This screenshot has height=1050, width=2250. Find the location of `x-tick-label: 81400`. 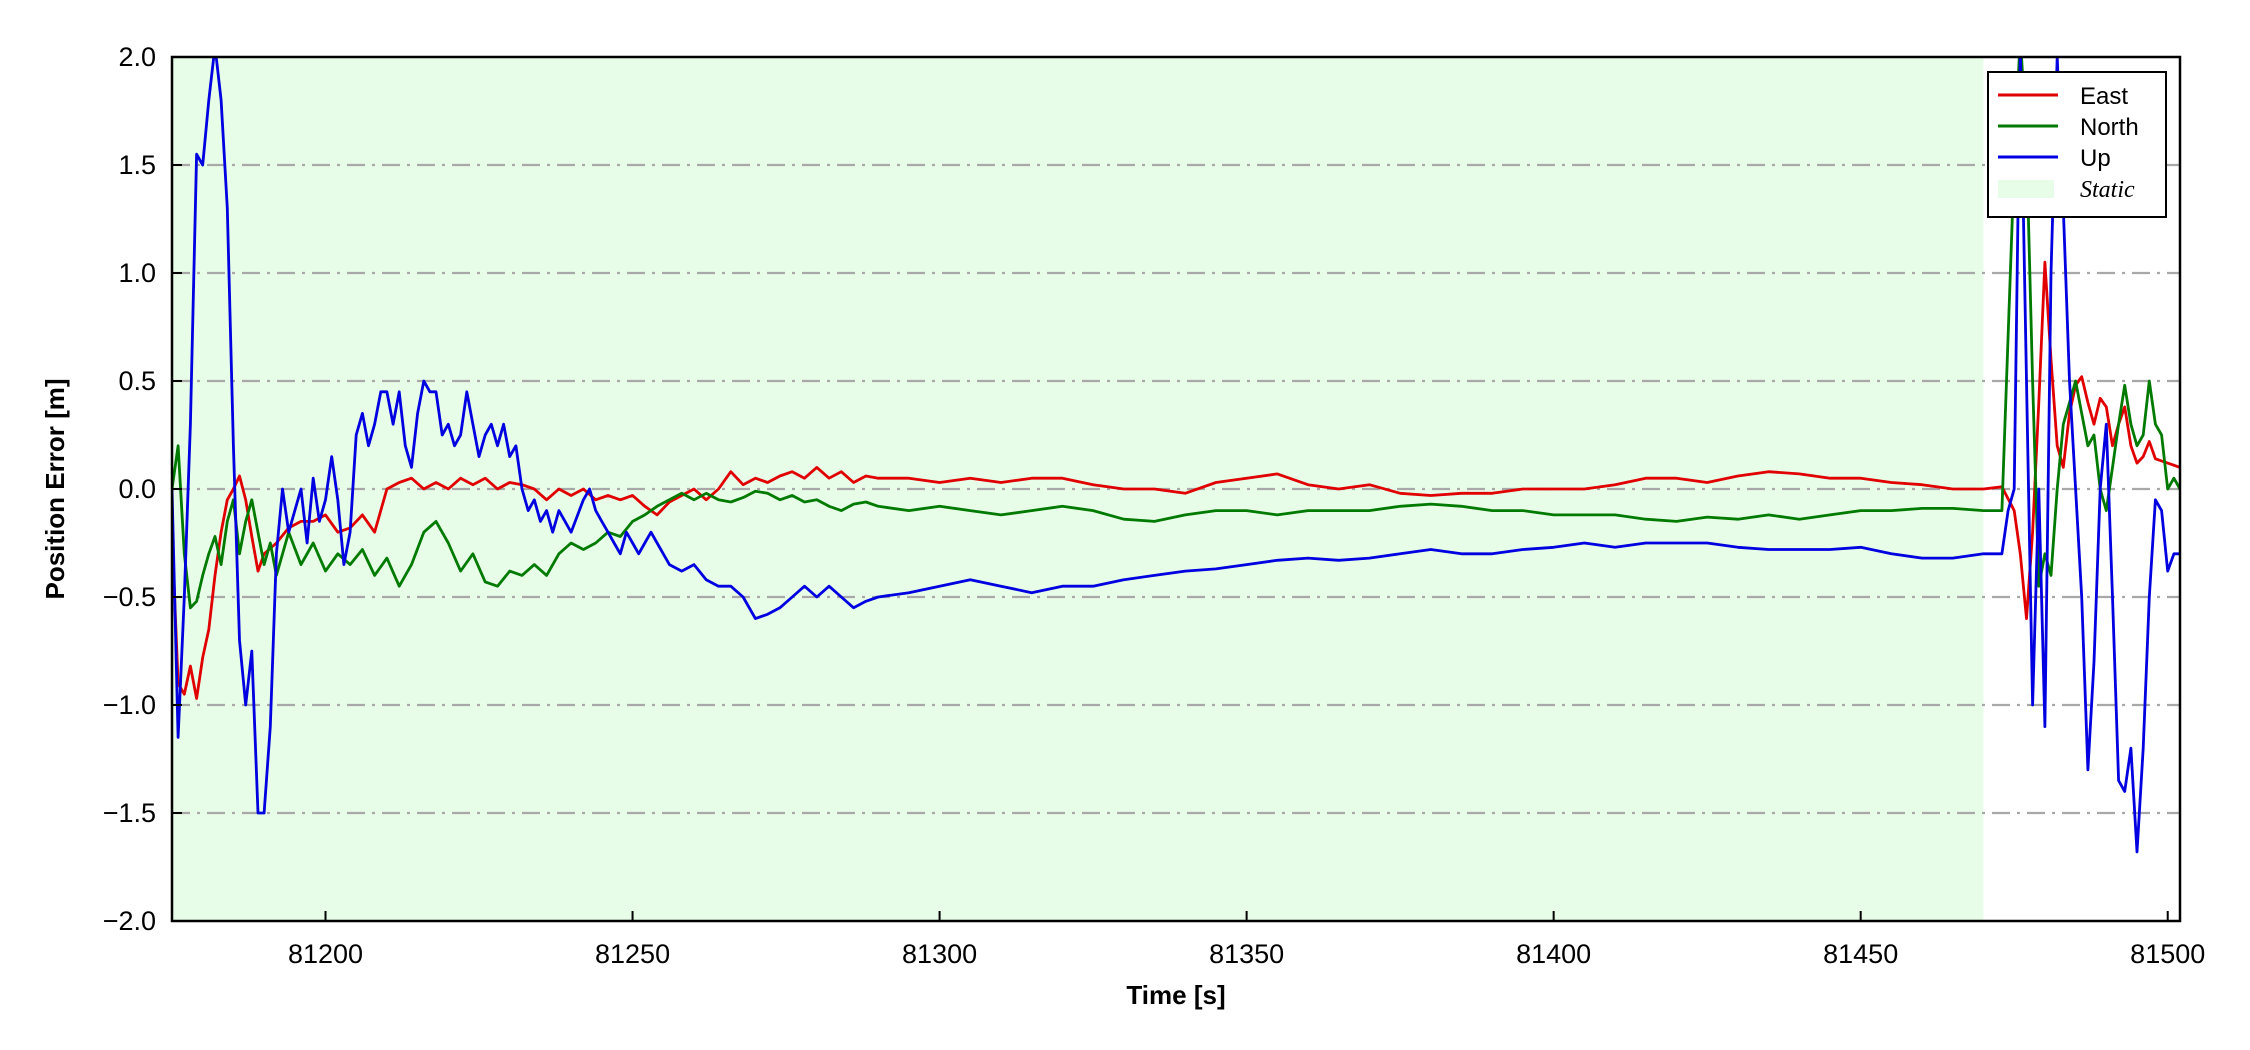

x-tick-label: 81400 is located at coordinates (1553, 954).